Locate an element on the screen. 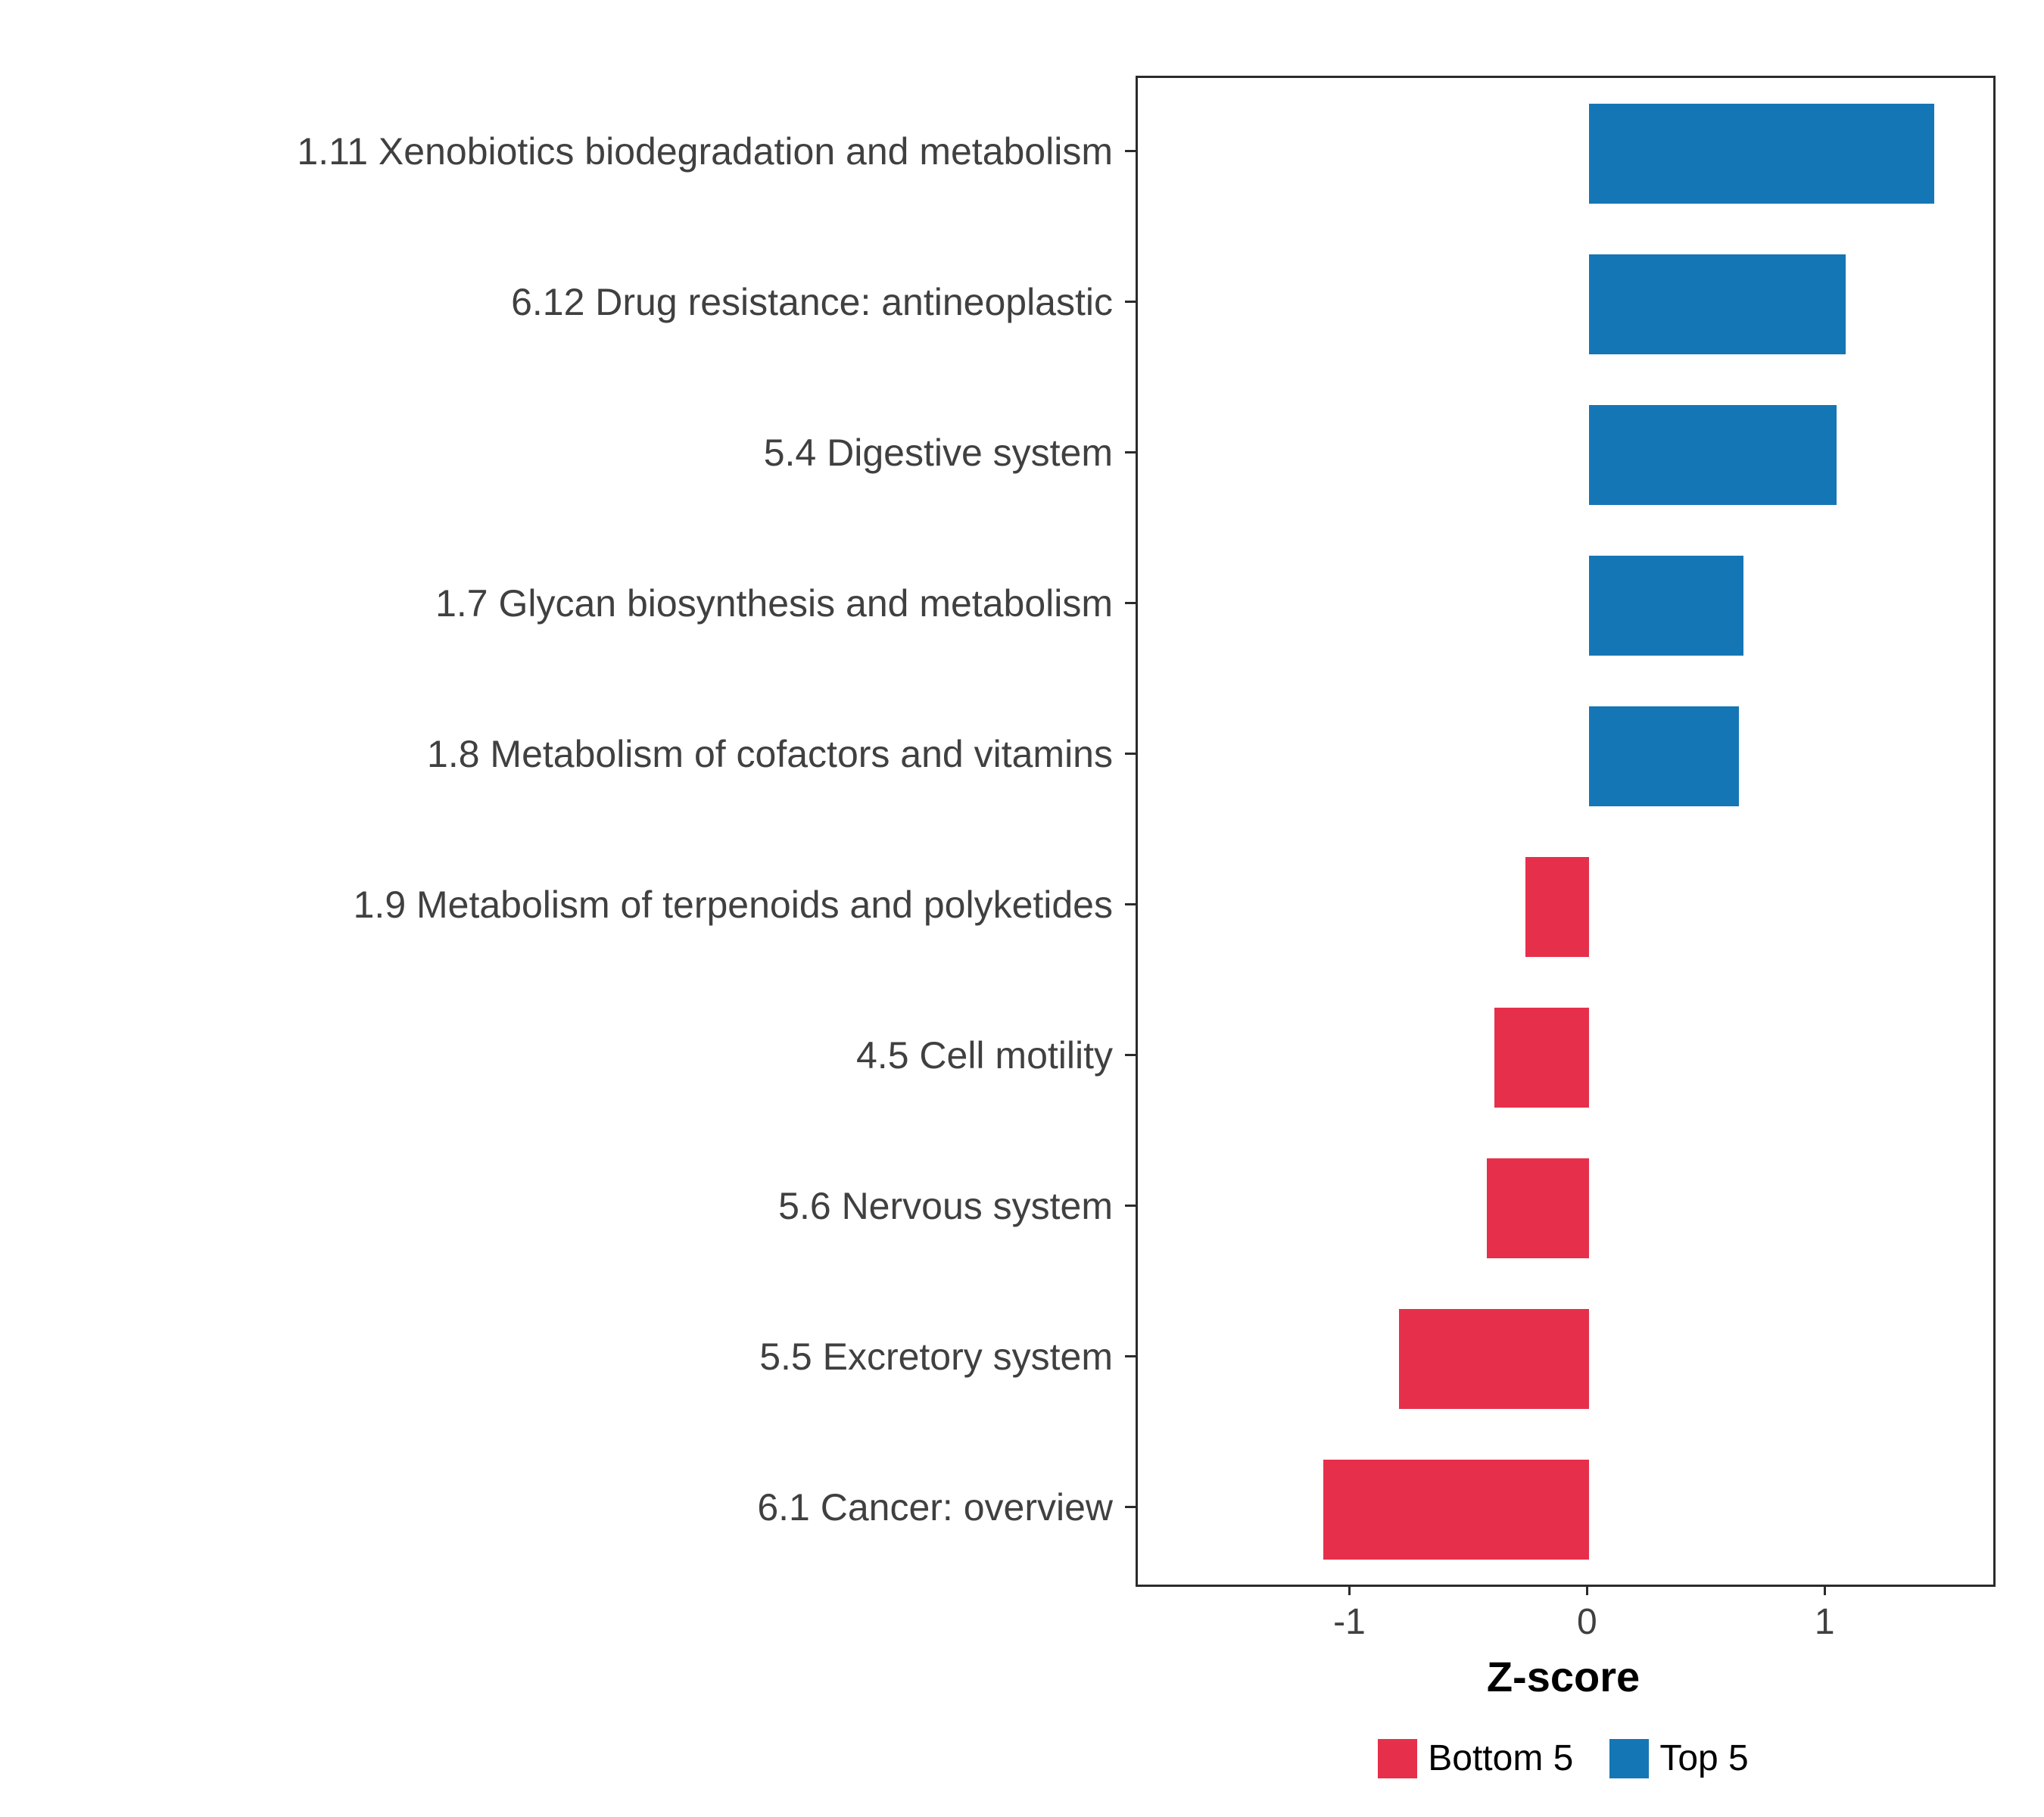 The image size is (2044, 1817). category-label: 4.5 Cell motility is located at coordinates (985, 1055).